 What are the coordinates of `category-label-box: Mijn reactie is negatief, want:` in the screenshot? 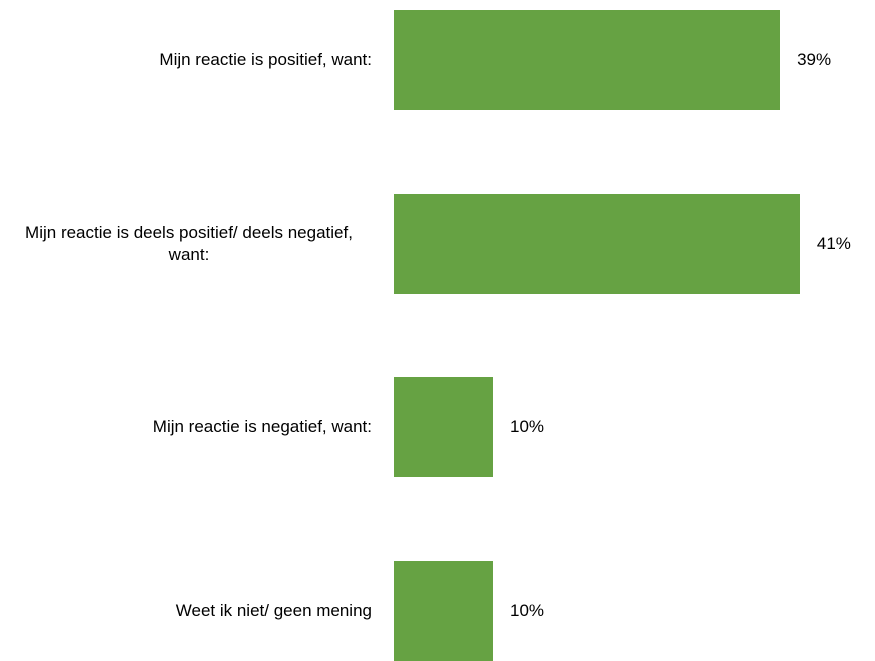 It's located at (186, 427).